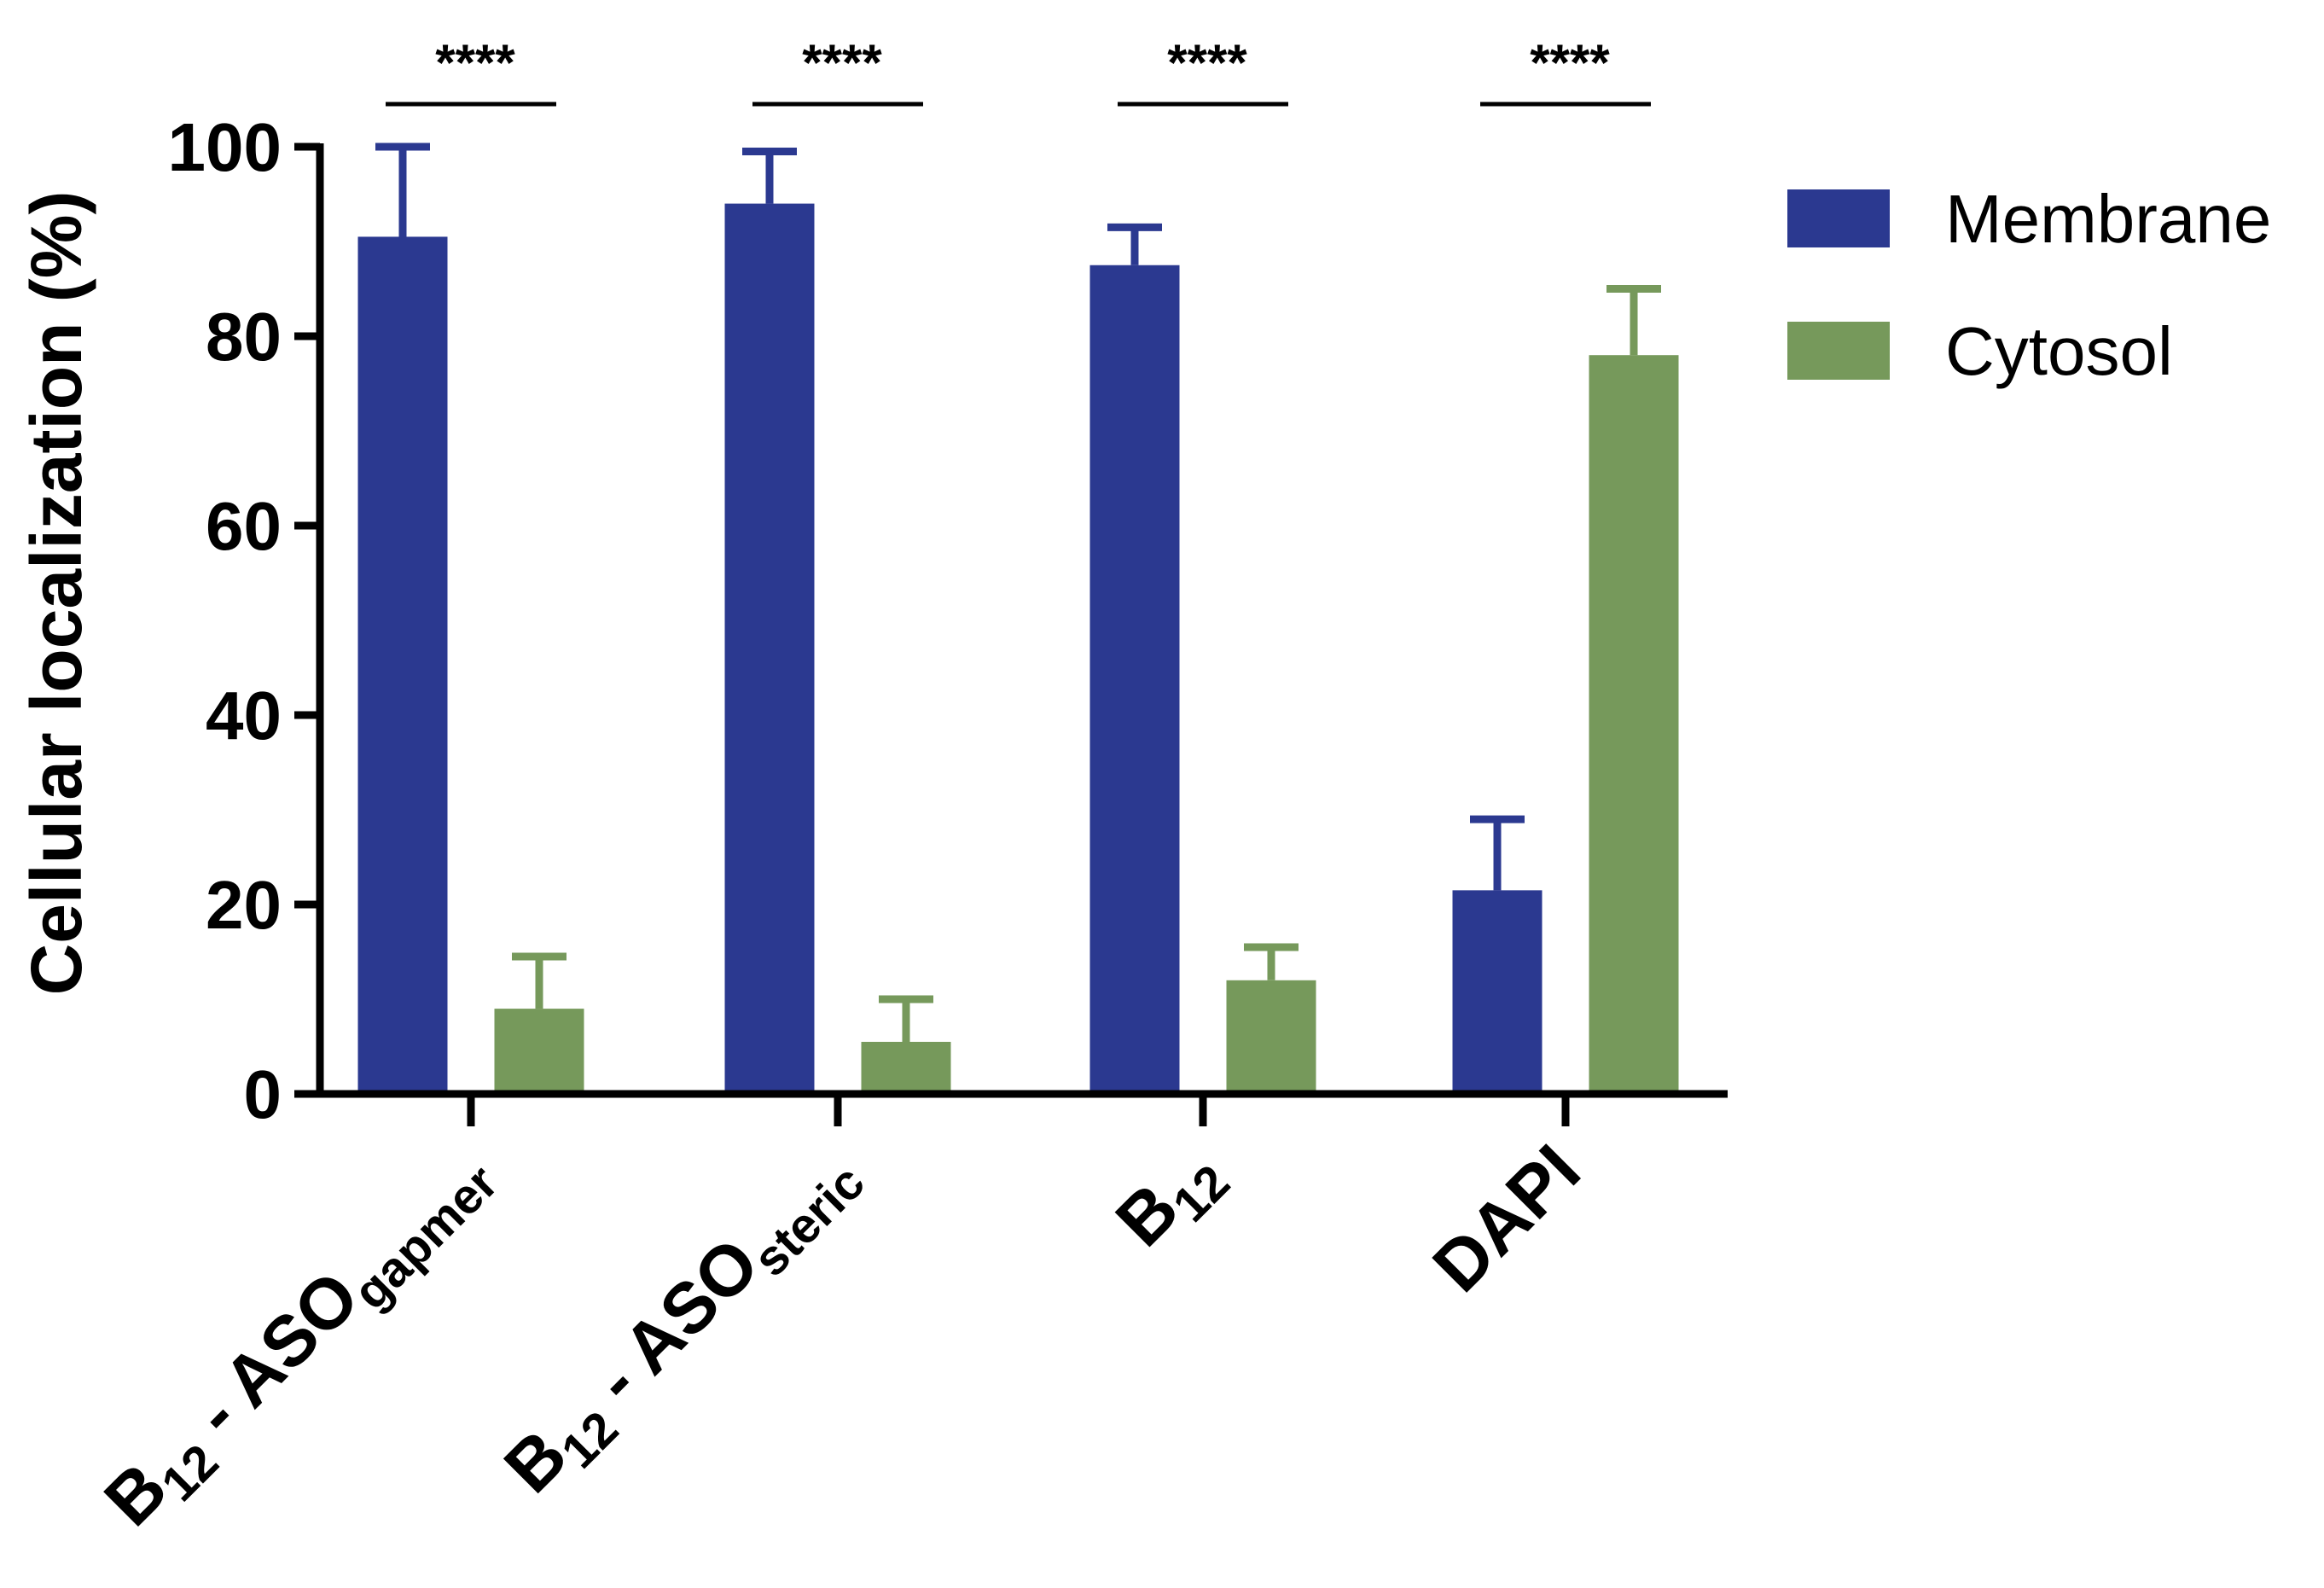  I want to click on y-tick-label-0: 0, so click(263, 1094).